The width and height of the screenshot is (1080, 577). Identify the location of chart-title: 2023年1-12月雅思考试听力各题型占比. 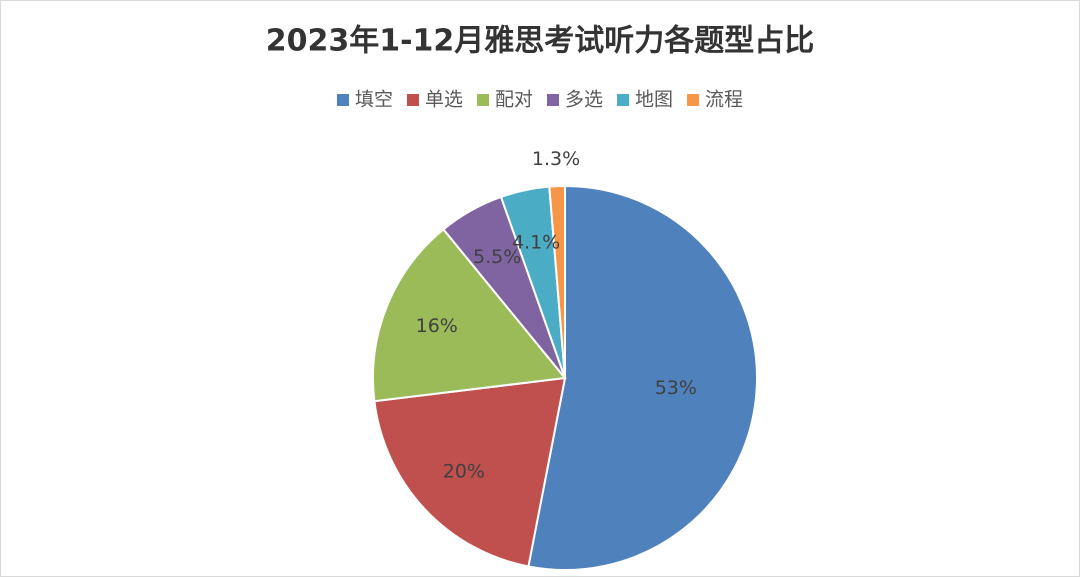
(540, 41).